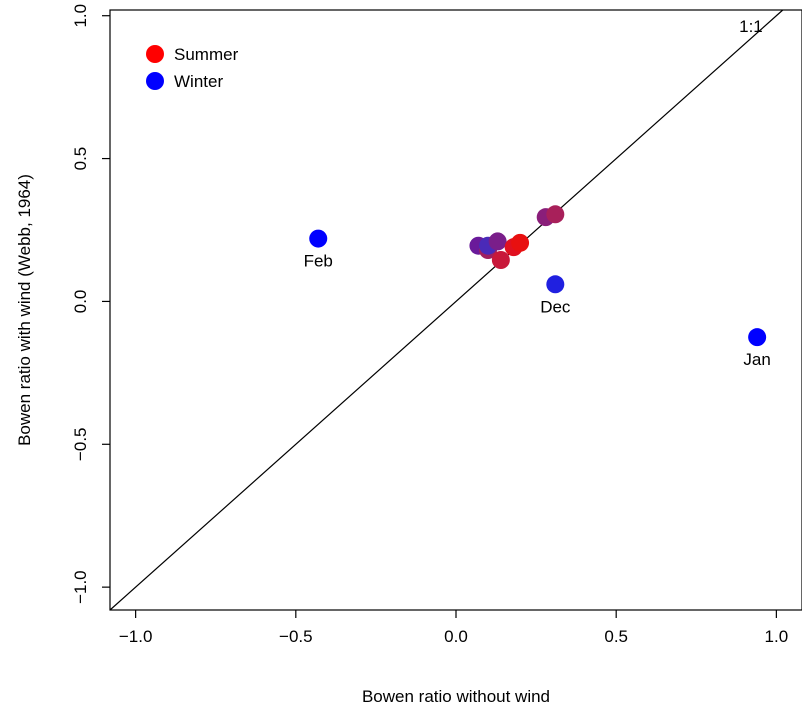 The image size is (802, 720). Describe the element at coordinates (206, 54) in the screenshot. I see `legend-label: Summer` at that location.